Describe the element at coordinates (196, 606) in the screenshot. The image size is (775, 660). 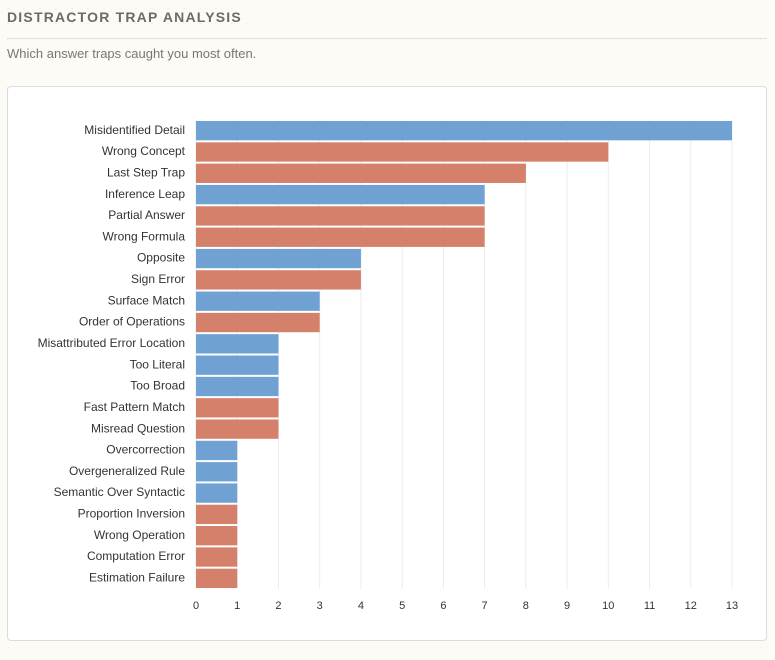
I see `x-tick-label: 0` at that location.